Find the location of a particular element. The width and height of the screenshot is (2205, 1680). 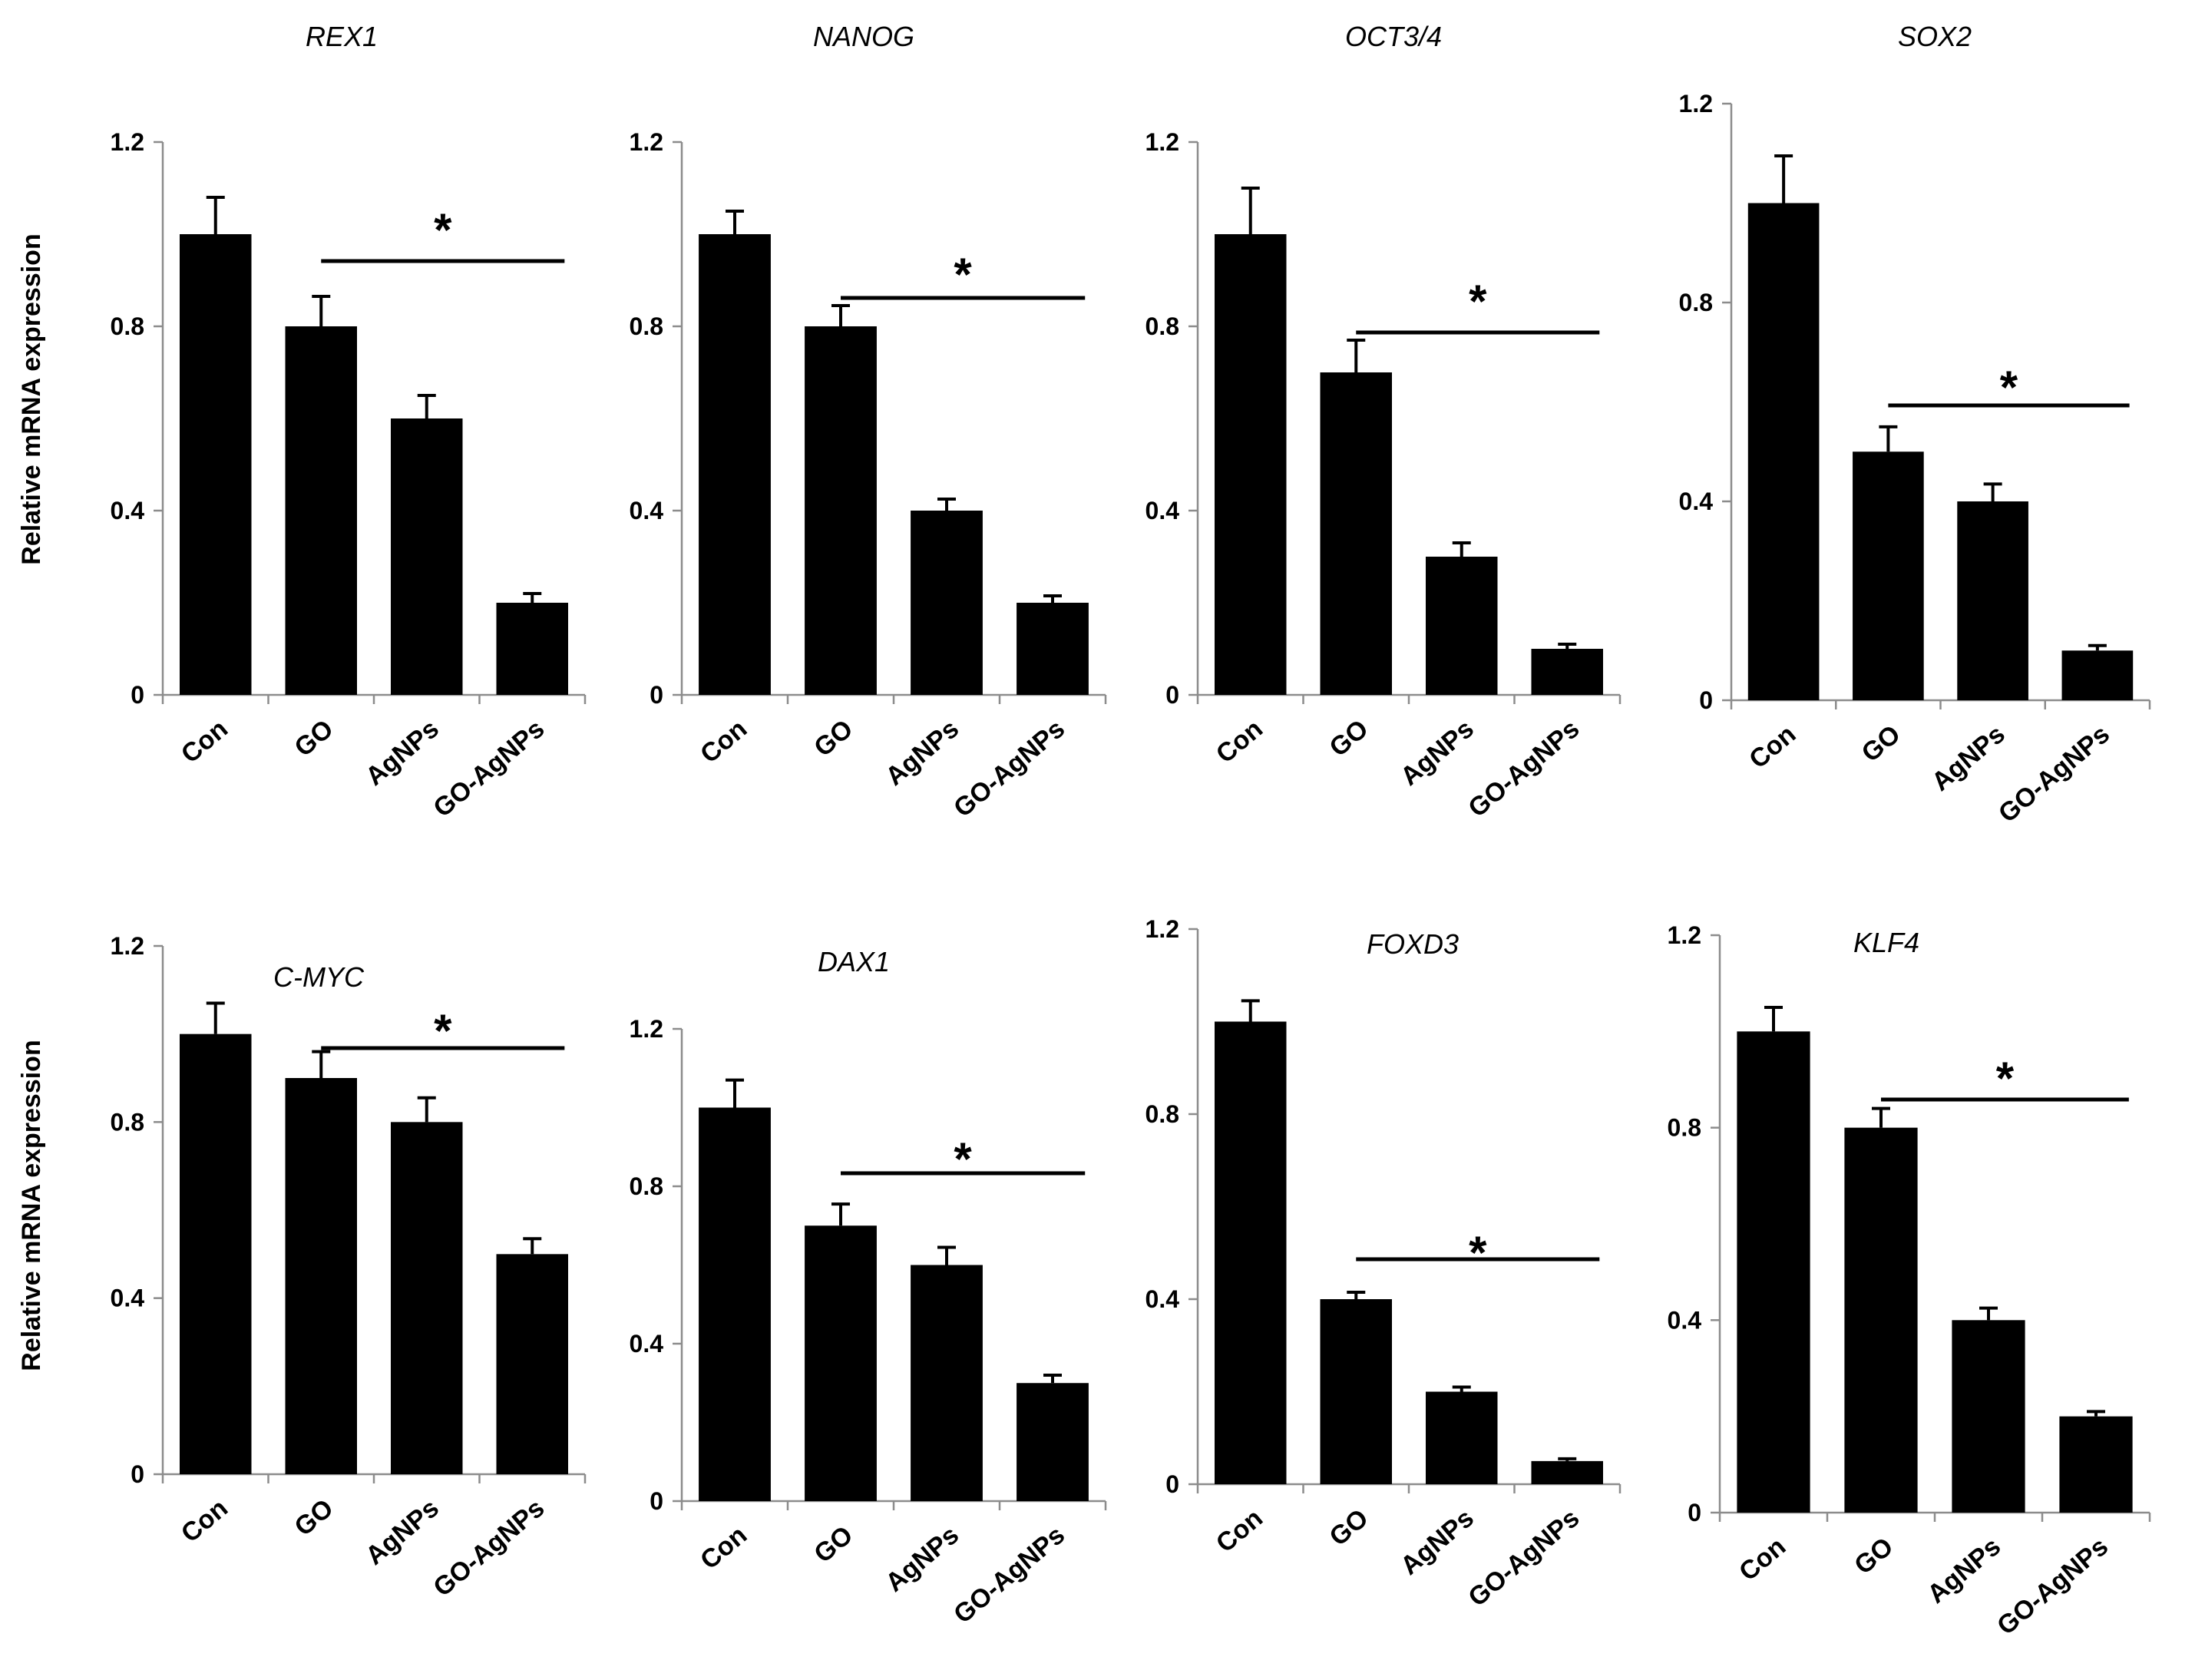

y-axis-label-top-row: Relative mRNA expression is located at coordinates (31, 399).